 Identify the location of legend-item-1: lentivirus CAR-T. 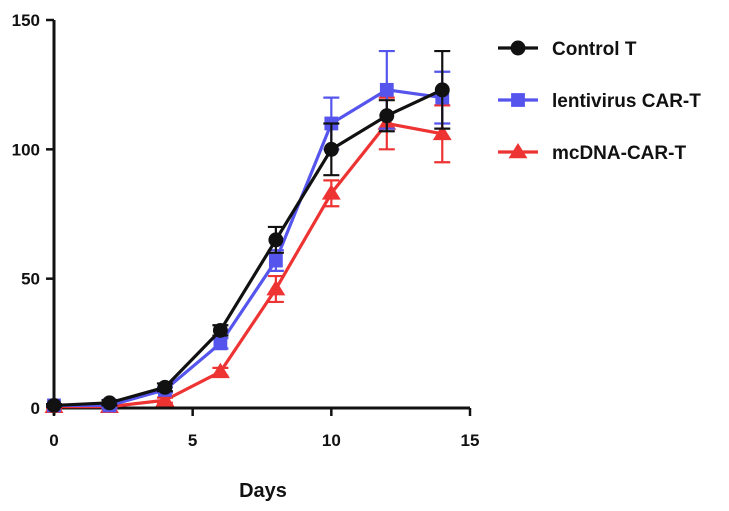
(599, 101).